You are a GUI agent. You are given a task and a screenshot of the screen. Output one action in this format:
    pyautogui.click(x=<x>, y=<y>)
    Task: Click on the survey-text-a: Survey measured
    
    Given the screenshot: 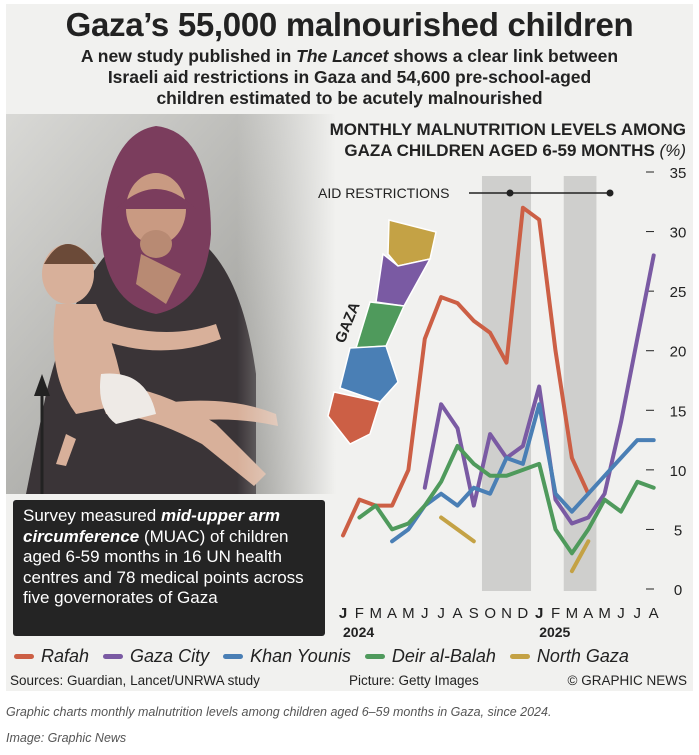 What is the action you would take?
    pyautogui.click(x=92, y=515)
    